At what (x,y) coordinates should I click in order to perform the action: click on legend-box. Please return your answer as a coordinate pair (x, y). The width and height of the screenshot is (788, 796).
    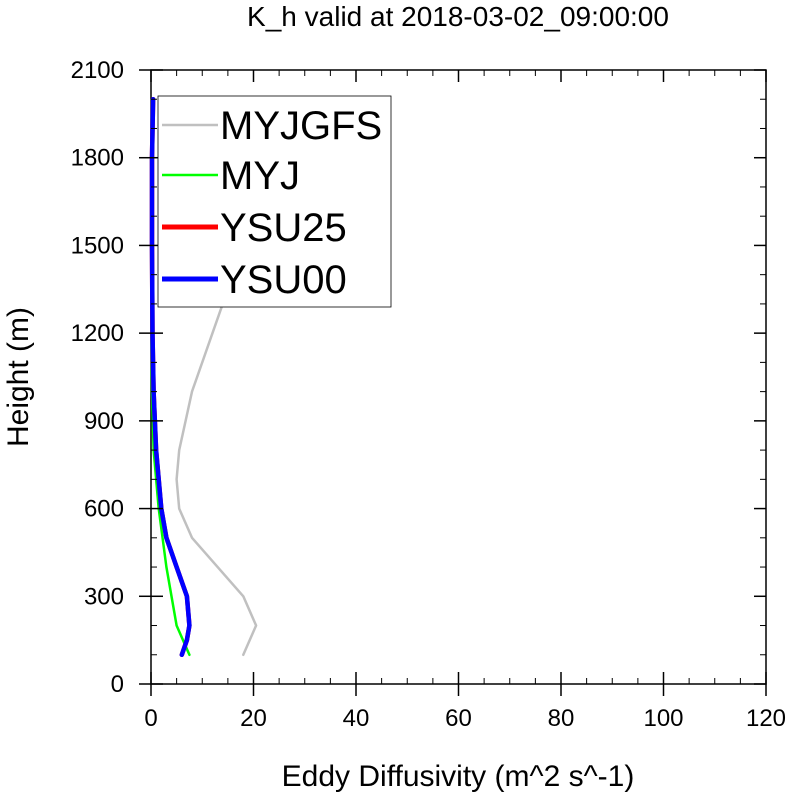
    Looking at the image, I should click on (274, 201).